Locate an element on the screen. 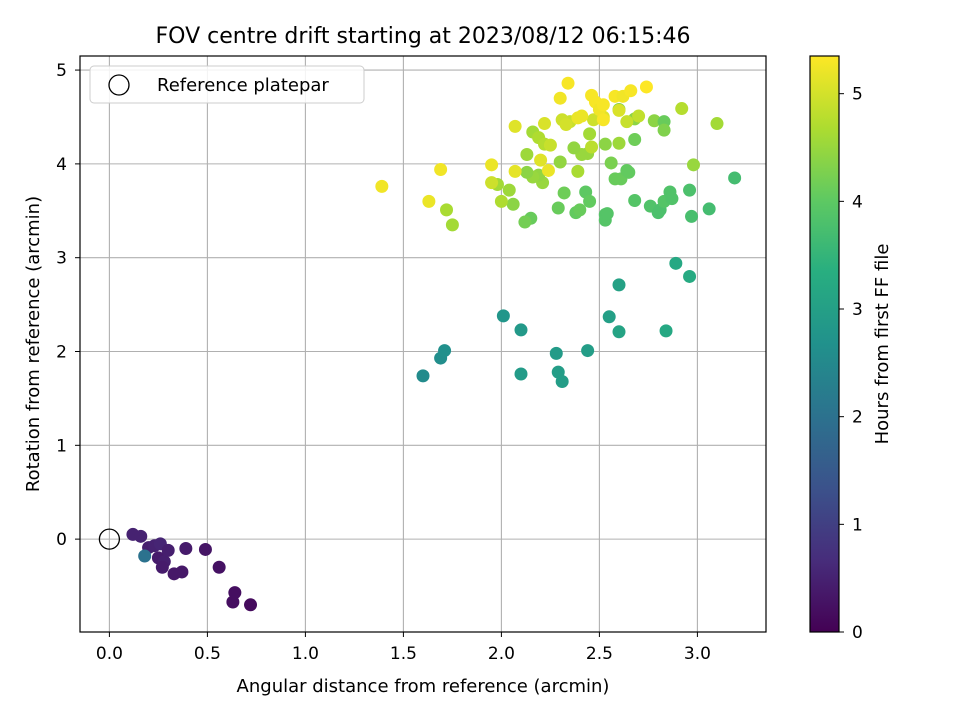 Image resolution: width=960 pixels, height=720 pixels. y-tick-label: 0 is located at coordinates (61, 540).